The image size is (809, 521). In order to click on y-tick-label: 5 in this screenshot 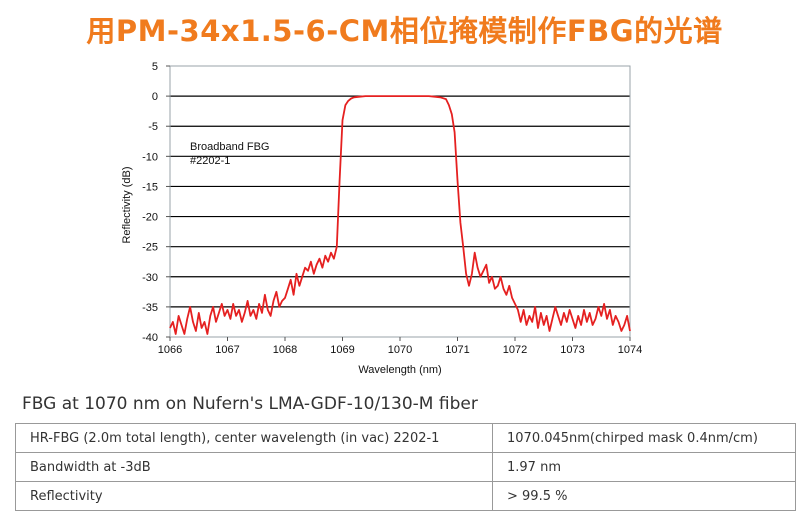, I will do `click(155, 67)`.